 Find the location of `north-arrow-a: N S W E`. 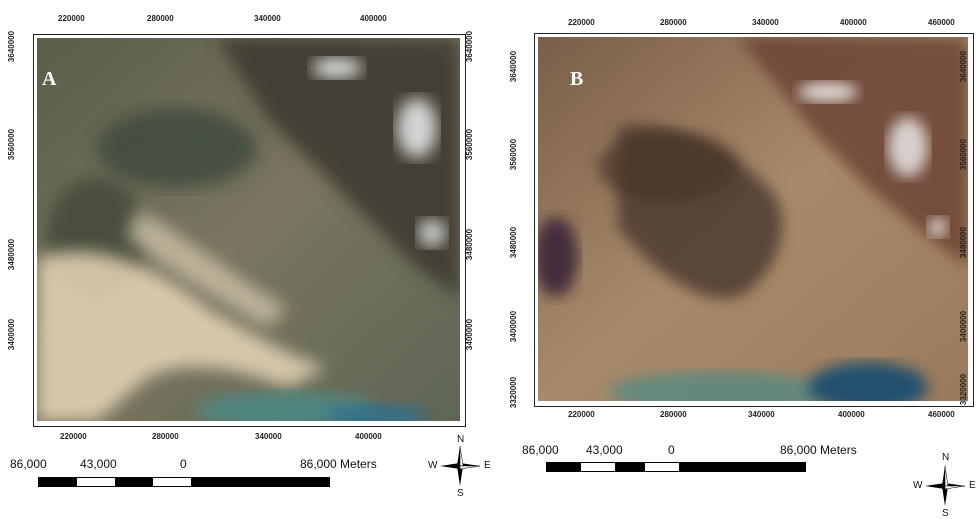

north-arrow-a: N S W E is located at coordinates (459, 466).